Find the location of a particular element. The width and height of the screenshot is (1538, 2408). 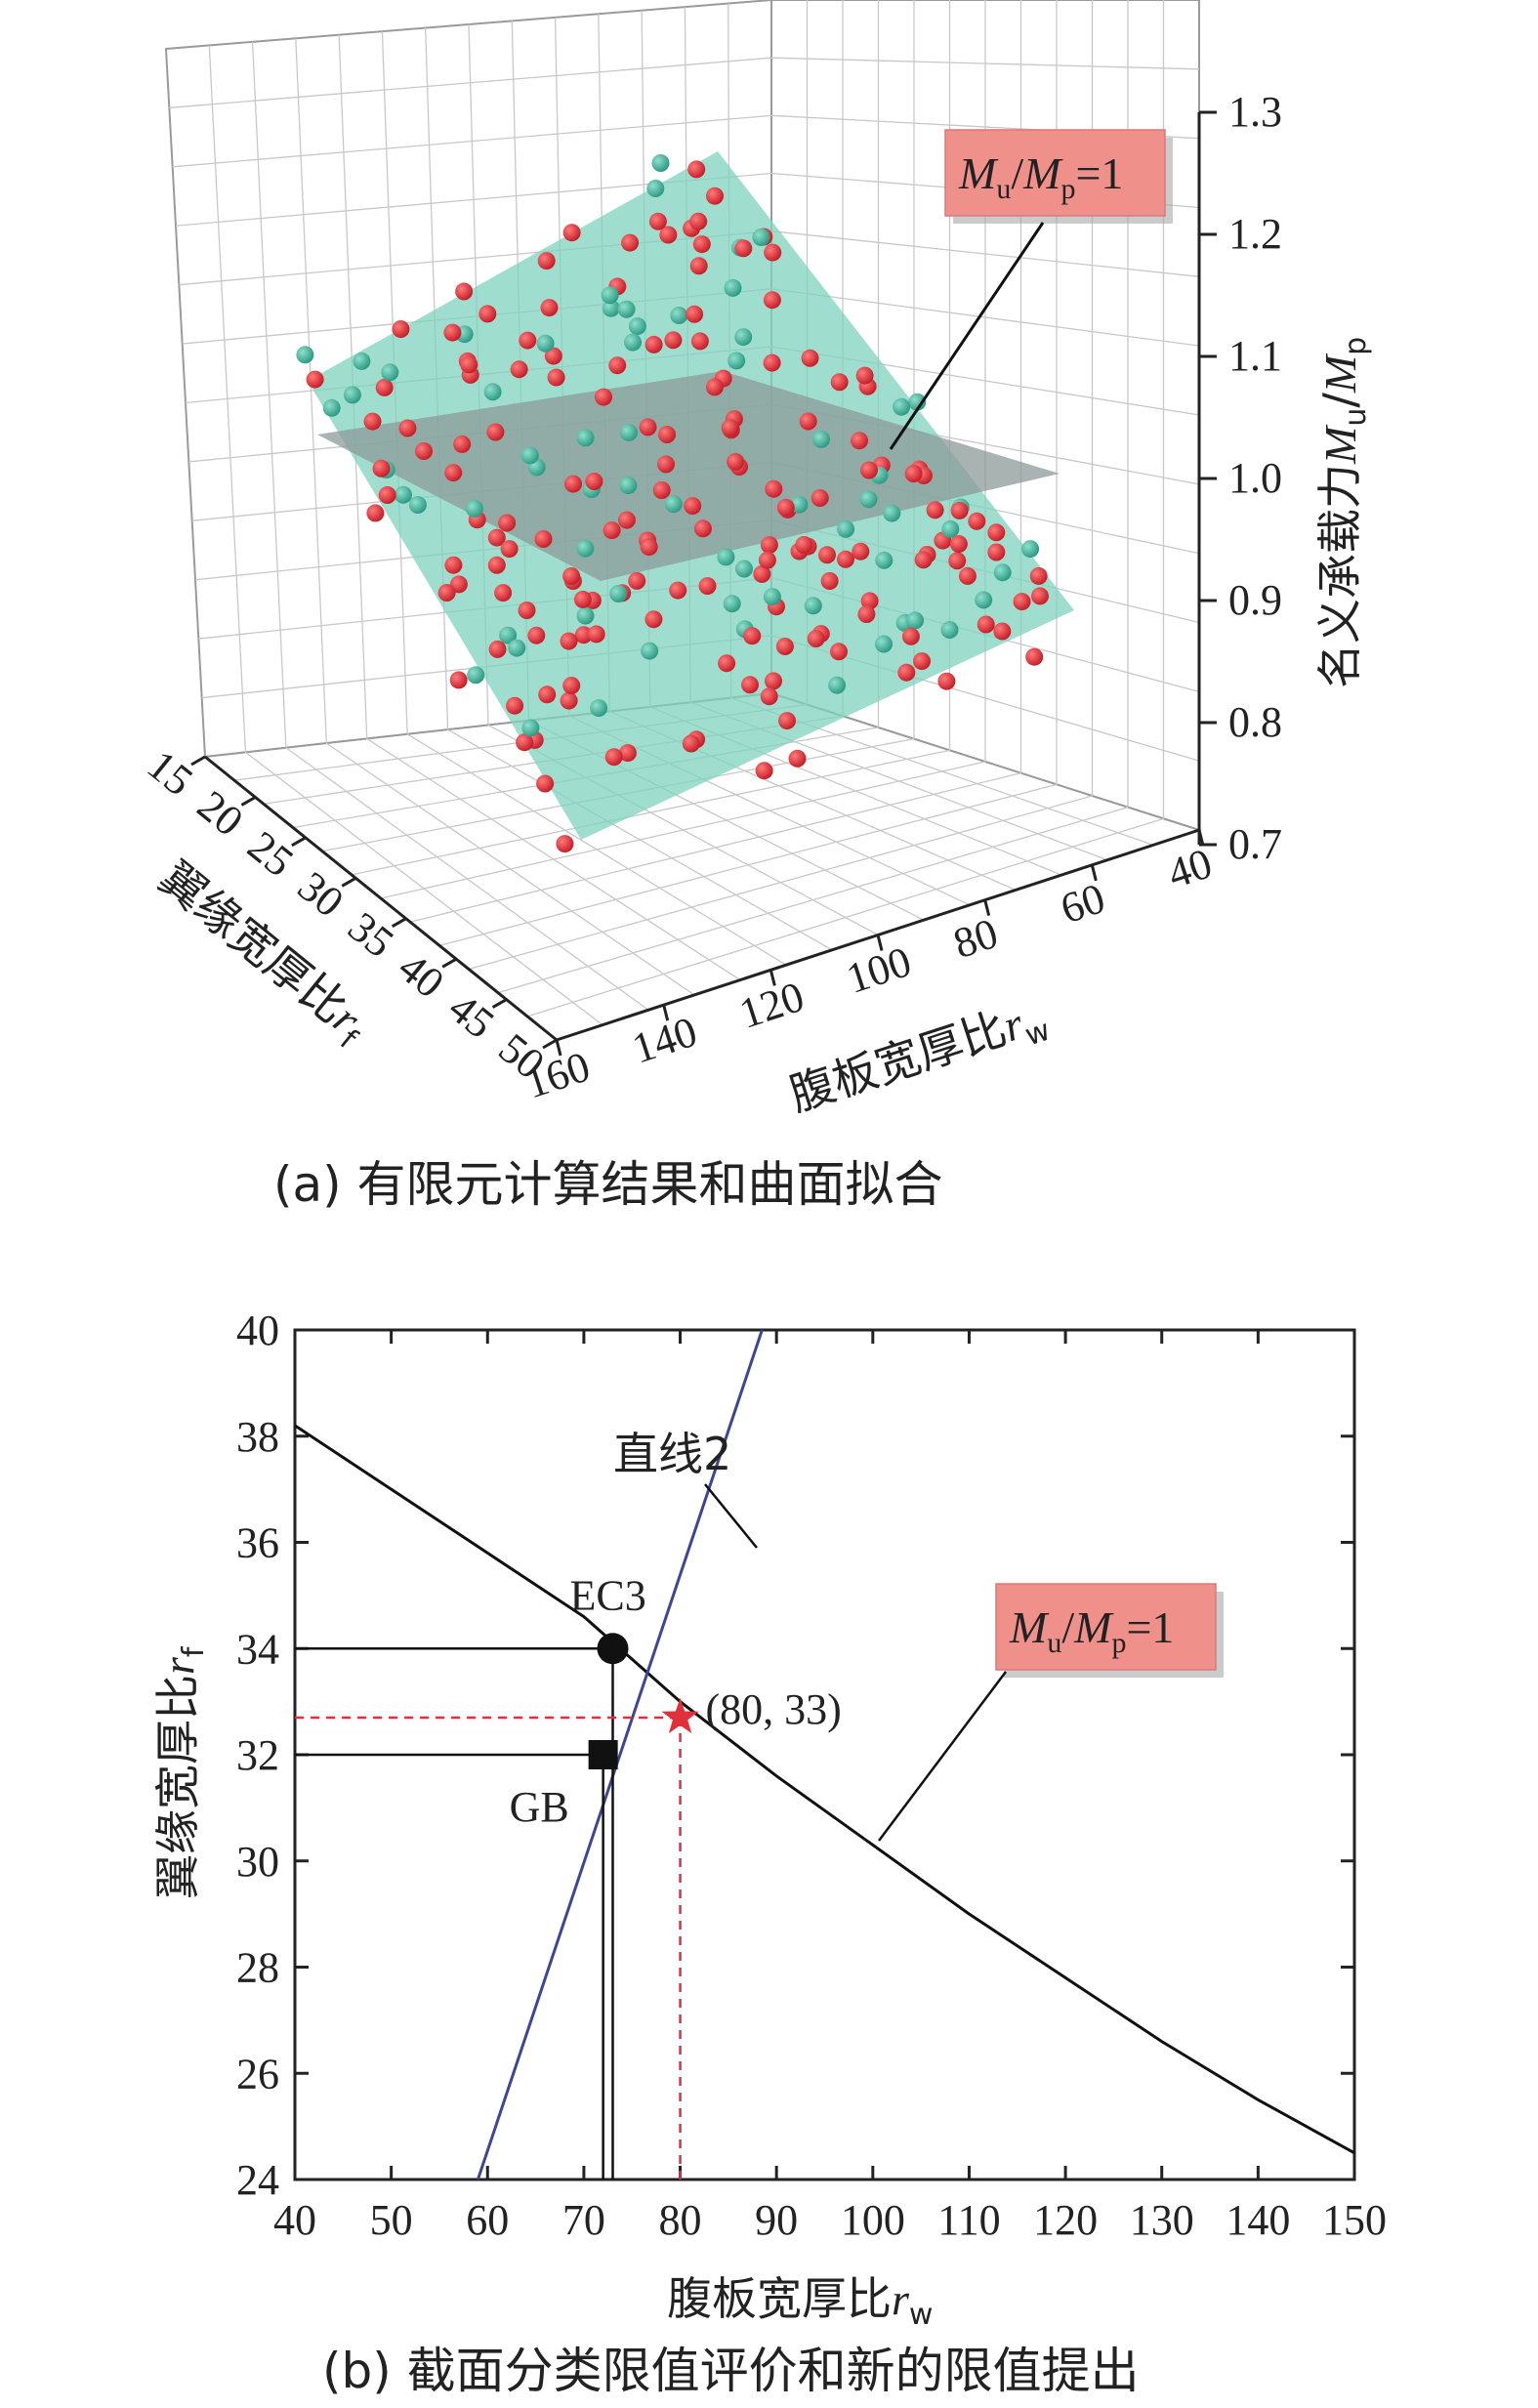

line2-leader is located at coordinates (731, 1516).